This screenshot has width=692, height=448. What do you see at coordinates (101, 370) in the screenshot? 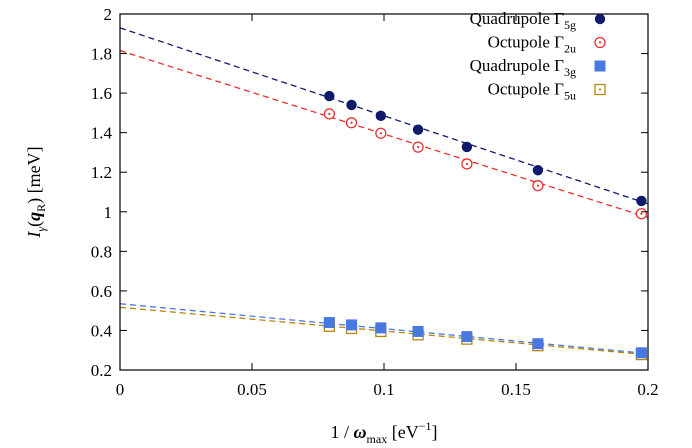
I see `y-tick-label: 0.2` at bounding box center [101, 370].